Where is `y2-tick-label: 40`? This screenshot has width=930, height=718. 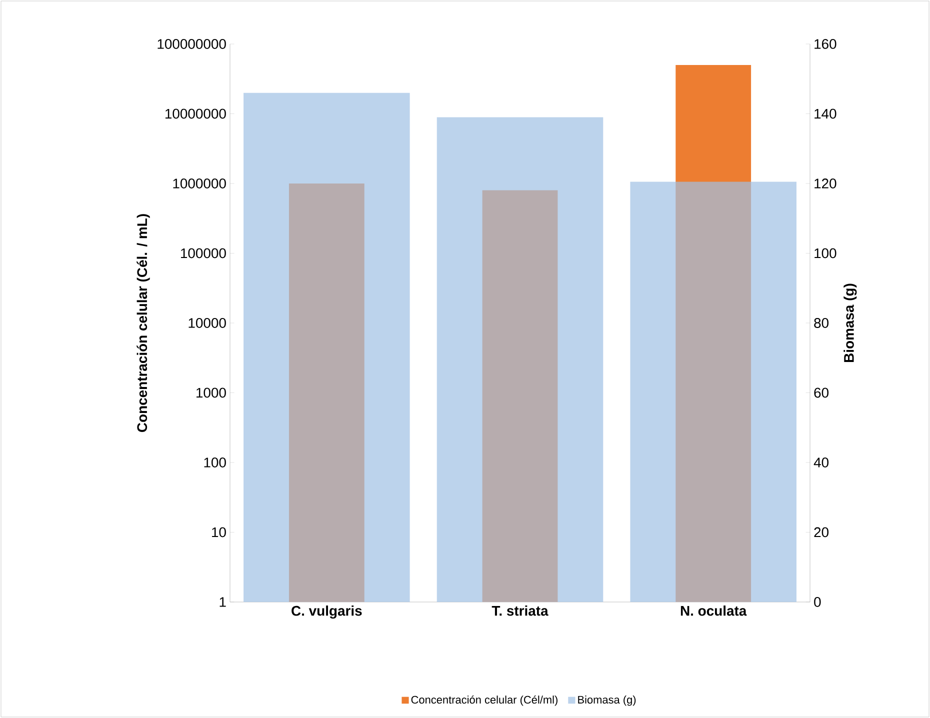
y2-tick-label: 40 is located at coordinates (821, 463).